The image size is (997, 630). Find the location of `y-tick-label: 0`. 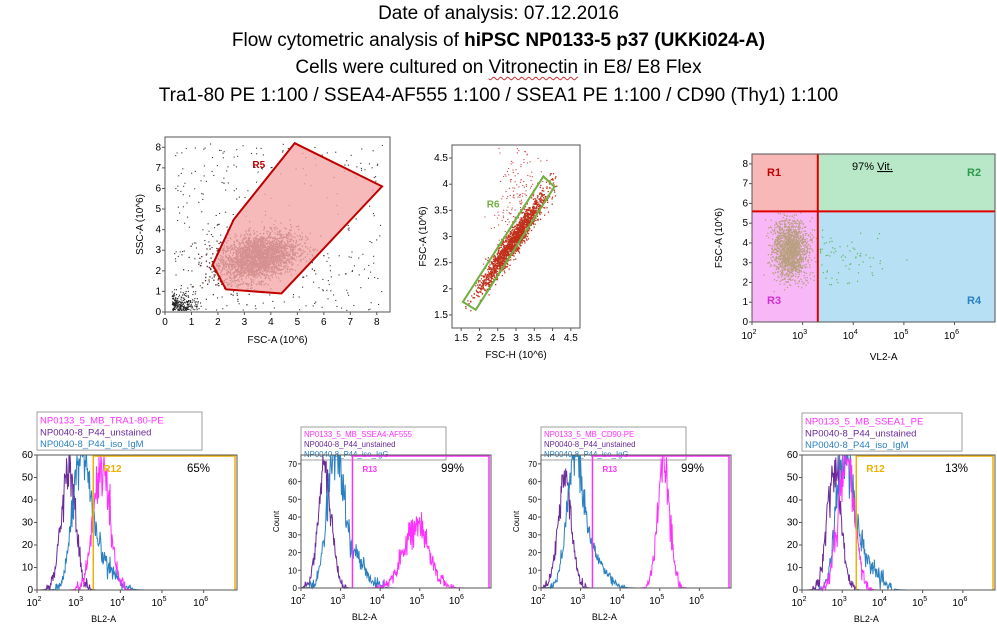

y-tick-label: 0 is located at coordinates (158, 312).